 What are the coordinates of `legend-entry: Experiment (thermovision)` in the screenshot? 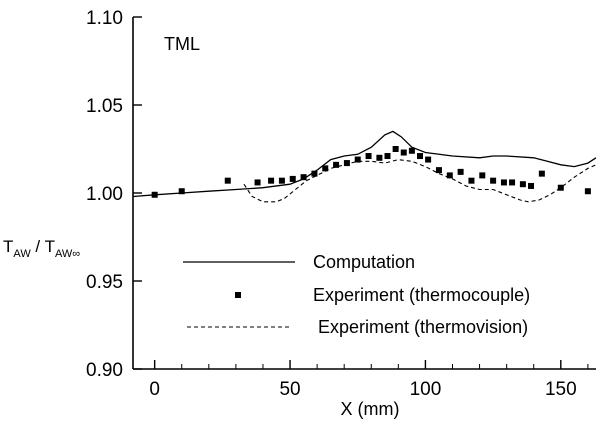 It's located at (357, 327).